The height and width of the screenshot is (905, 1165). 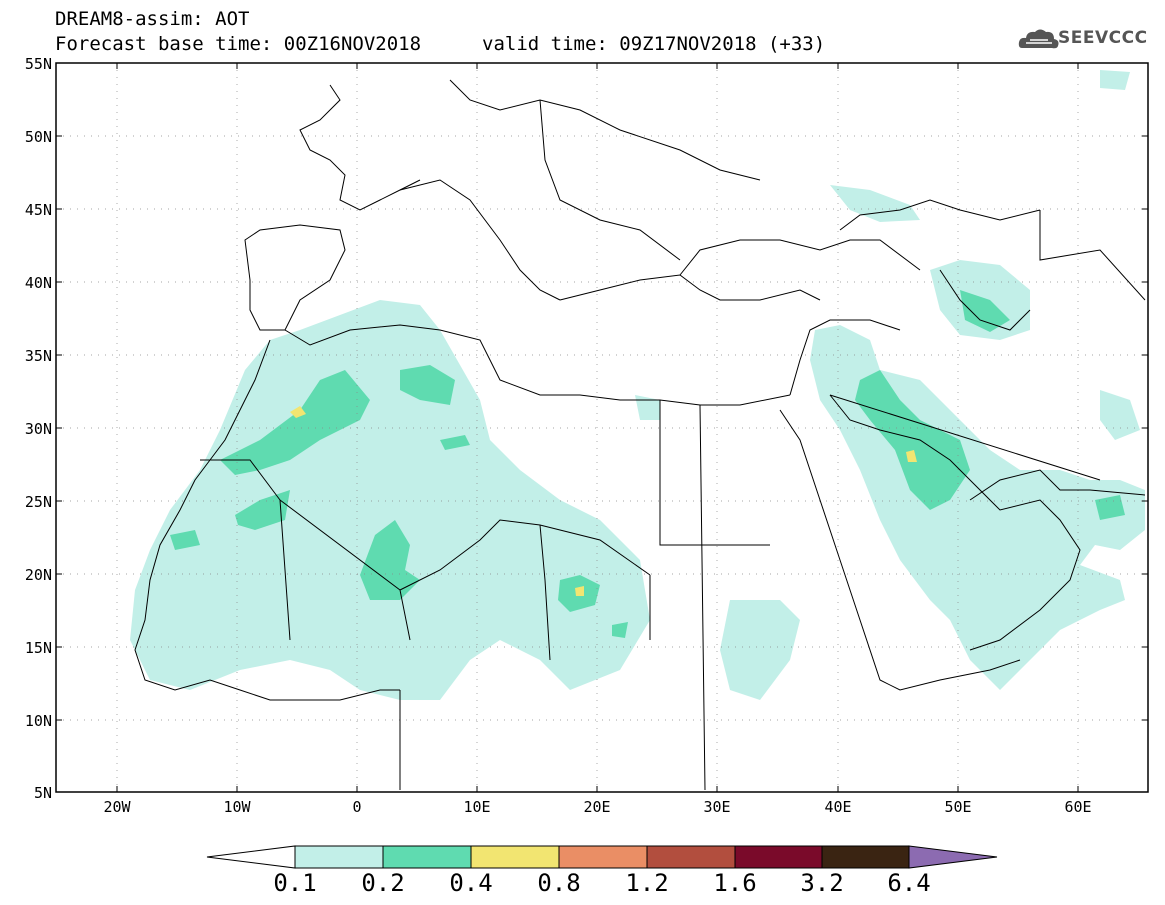 What do you see at coordinates (822, 883) in the screenshot?
I see `colorbar-label: 3.2` at bounding box center [822, 883].